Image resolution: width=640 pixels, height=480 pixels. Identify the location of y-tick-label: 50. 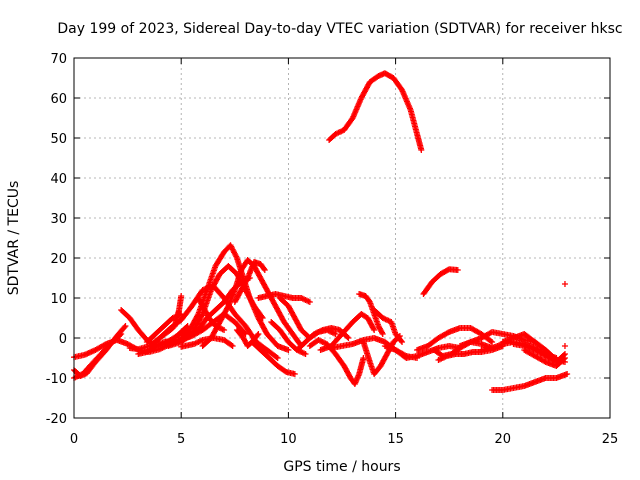
(58, 139).